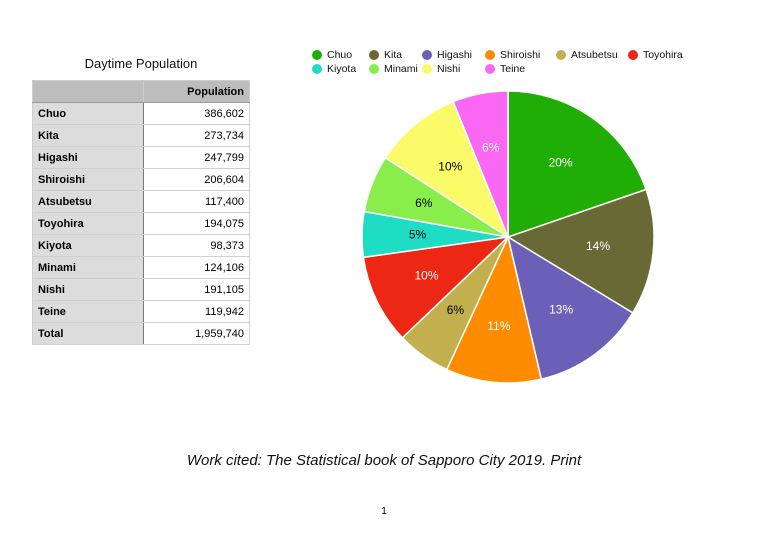 The height and width of the screenshot is (542, 768). I want to click on table-row: Chuo 386,602, so click(141, 113).